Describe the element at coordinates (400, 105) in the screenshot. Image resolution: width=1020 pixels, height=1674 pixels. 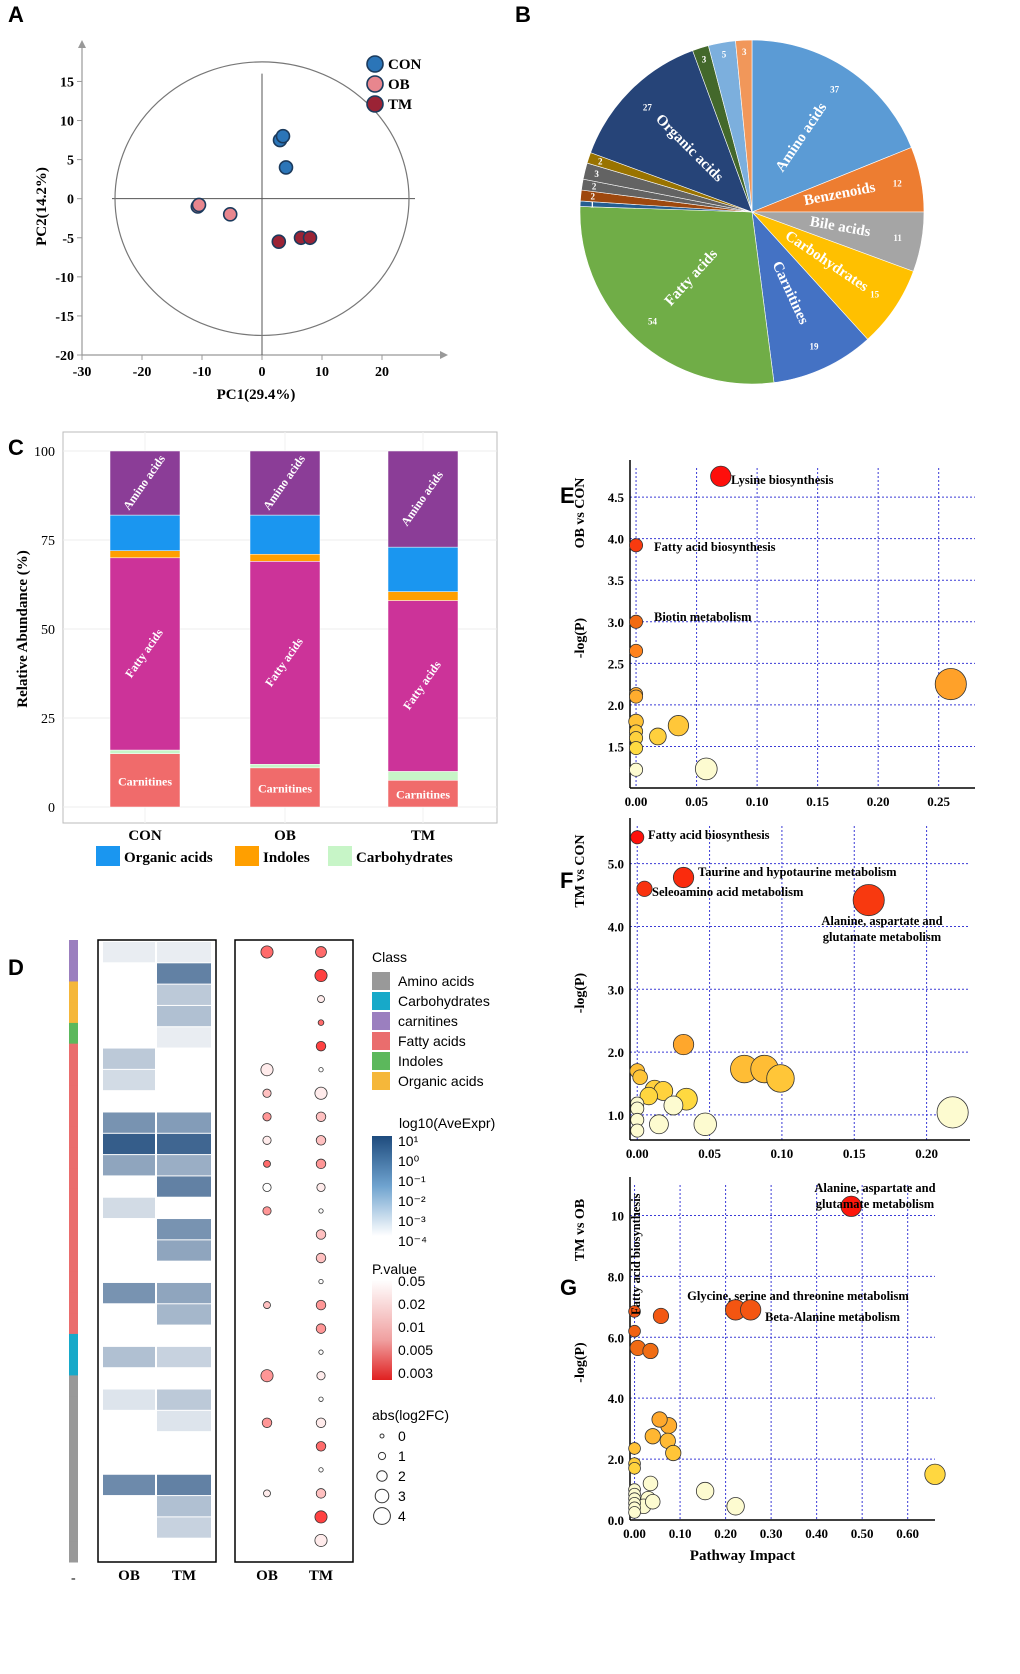
I see `legend-label-tm: TM` at that location.